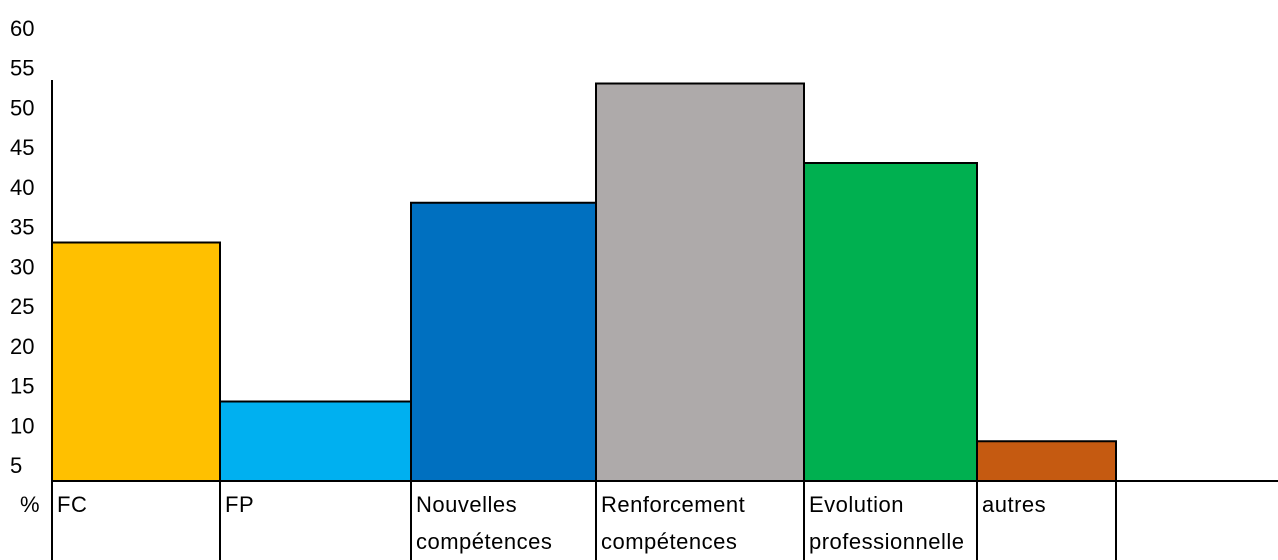 This screenshot has height=560, width=1278. I want to click on category-label-4-line-1: professionnelle, so click(886, 541).